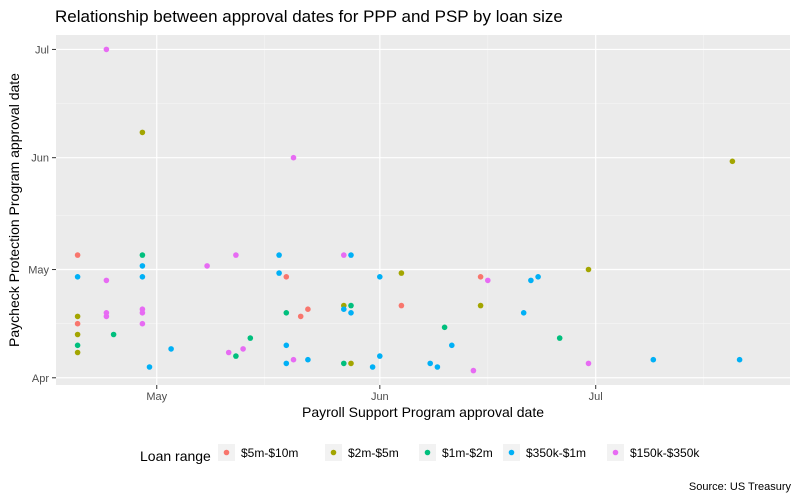 The width and height of the screenshot is (800, 500). Describe the element at coordinates (596, 397) in the screenshot. I see `x-tick-label: Jul` at that location.